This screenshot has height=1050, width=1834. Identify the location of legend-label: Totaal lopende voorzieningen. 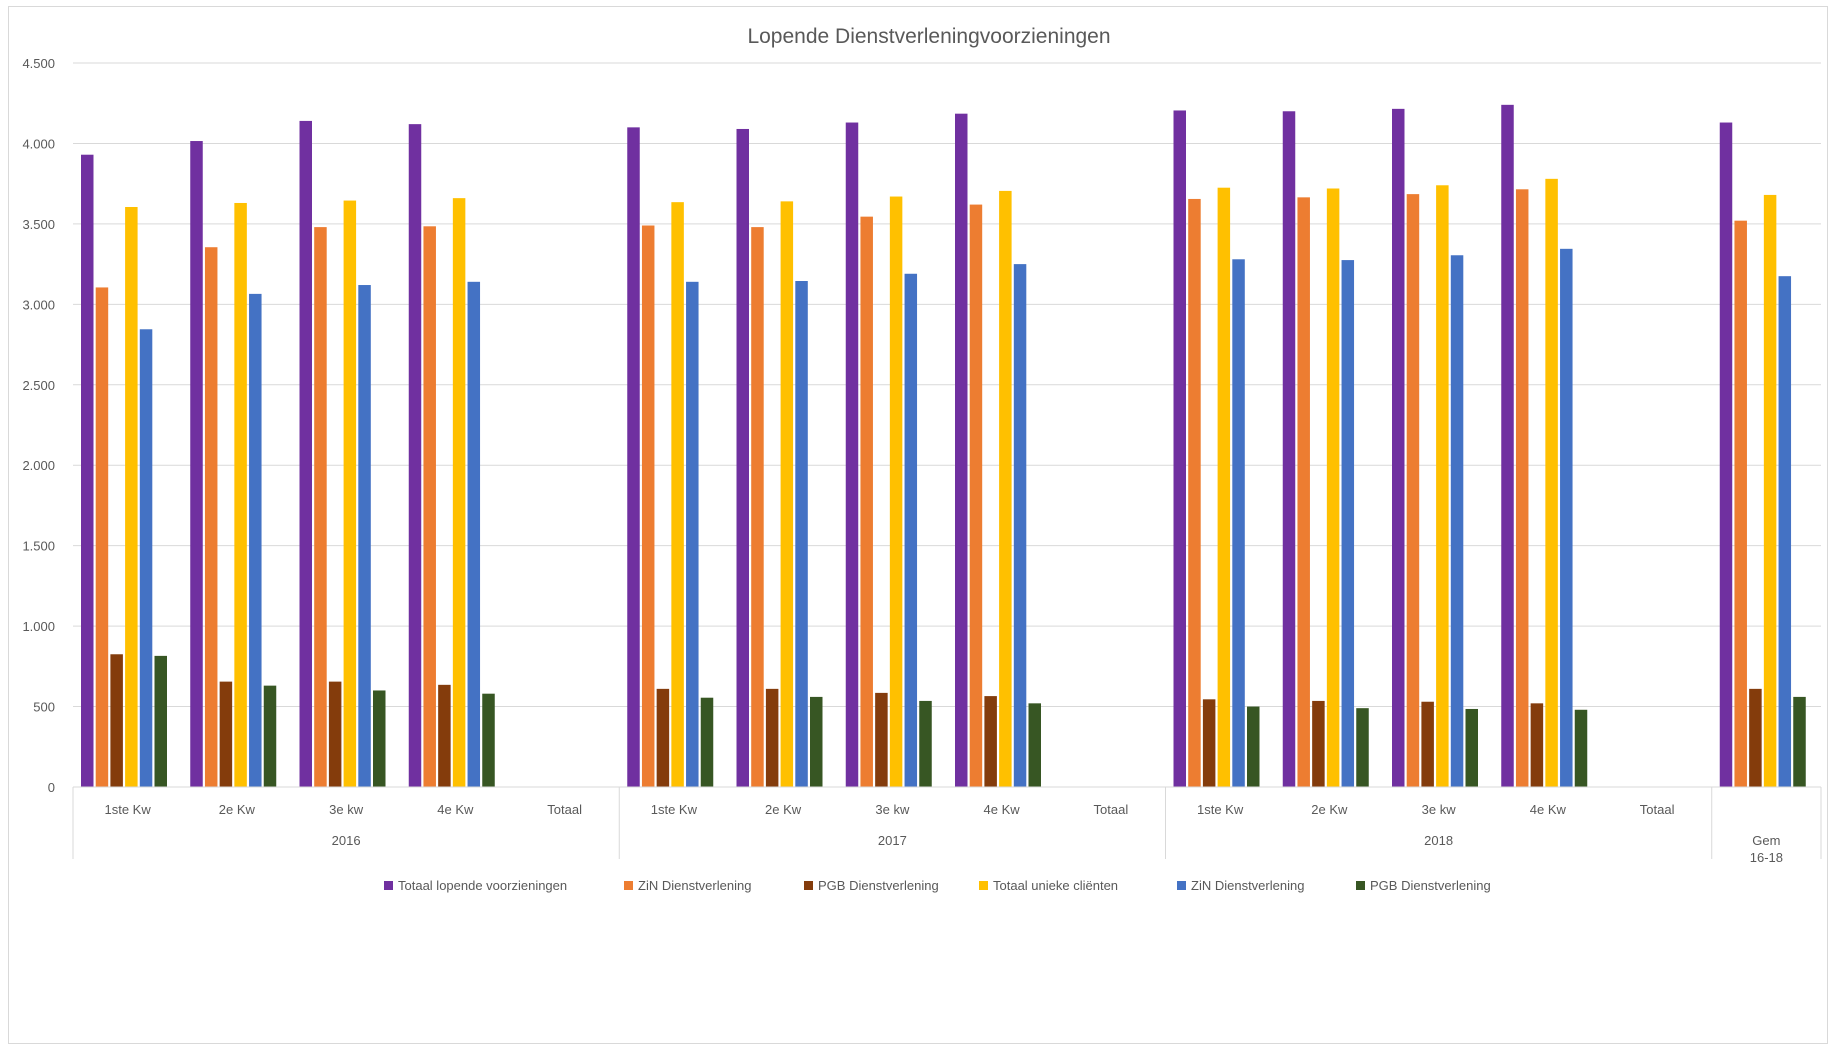
(482, 885).